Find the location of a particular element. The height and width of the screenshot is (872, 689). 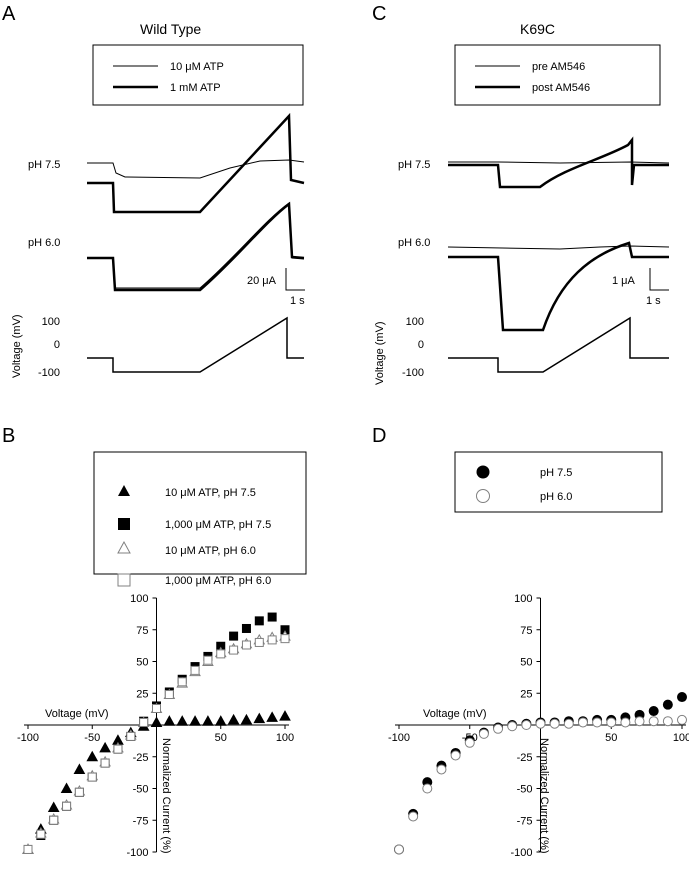

x-axis-label-d: Voltage (mV) is located at coordinates (455, 714).